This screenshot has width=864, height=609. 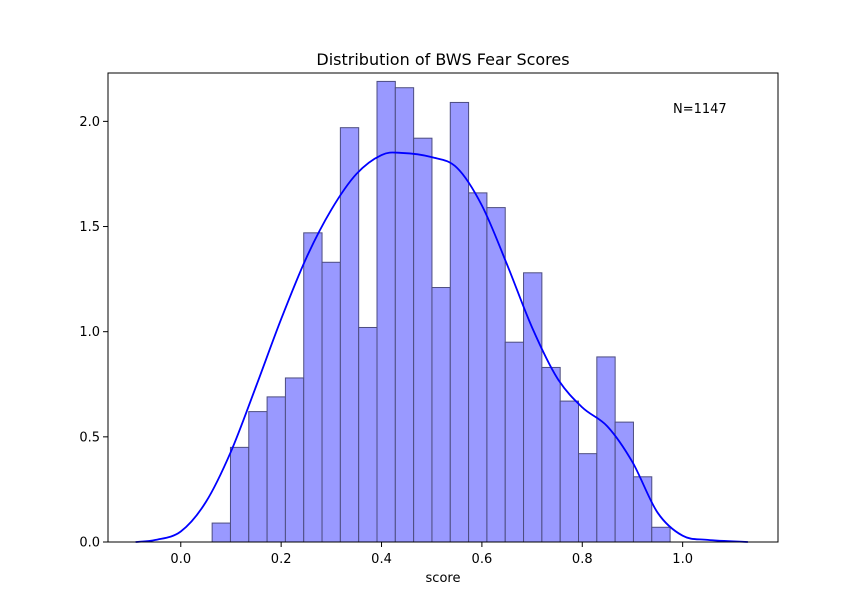 I want to click on y-tick-label: 0.0, so click(x=89, y=543).